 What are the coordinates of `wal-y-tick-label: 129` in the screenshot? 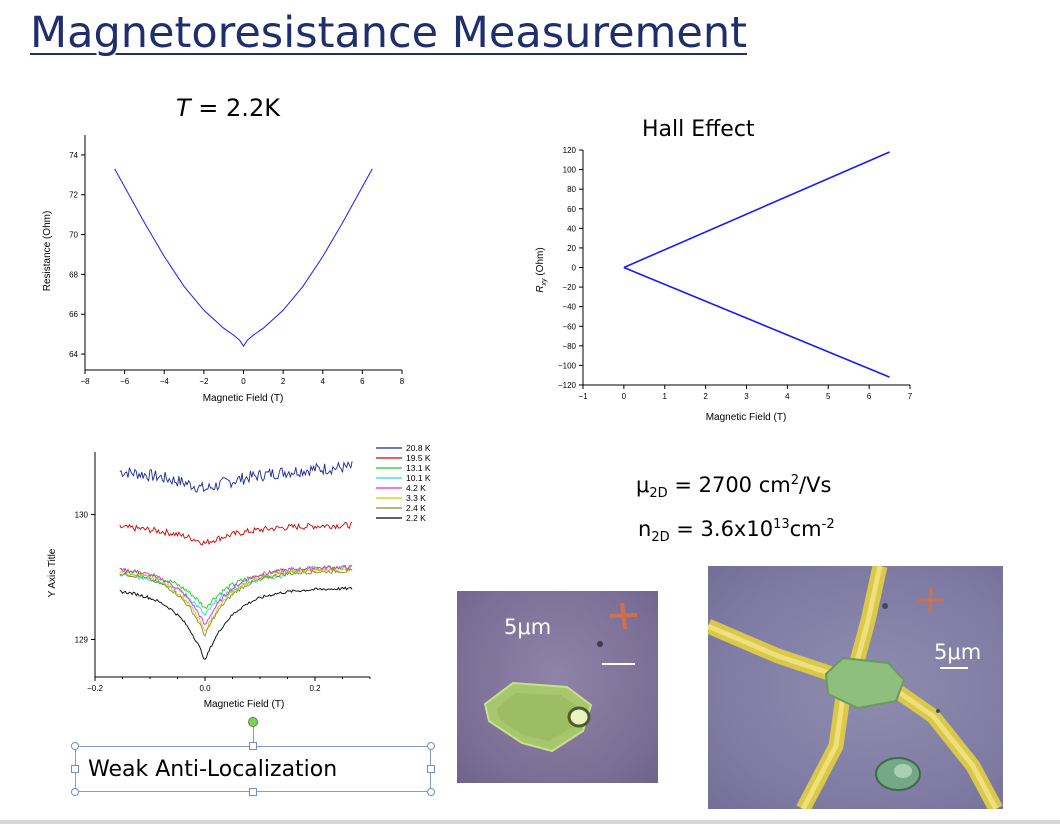 It's located at (82, 640).